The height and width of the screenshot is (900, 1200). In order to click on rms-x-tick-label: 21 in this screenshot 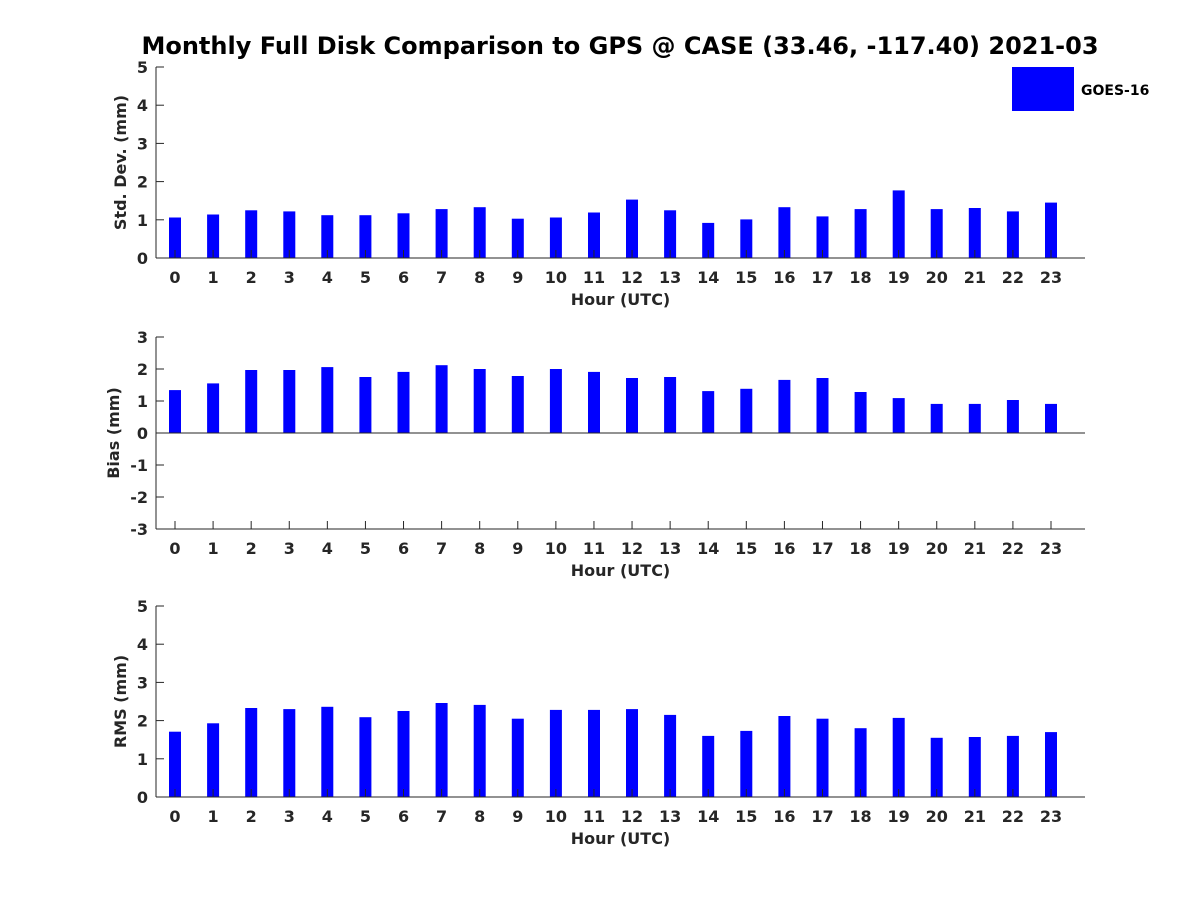, I will do `click(975, 816)`.